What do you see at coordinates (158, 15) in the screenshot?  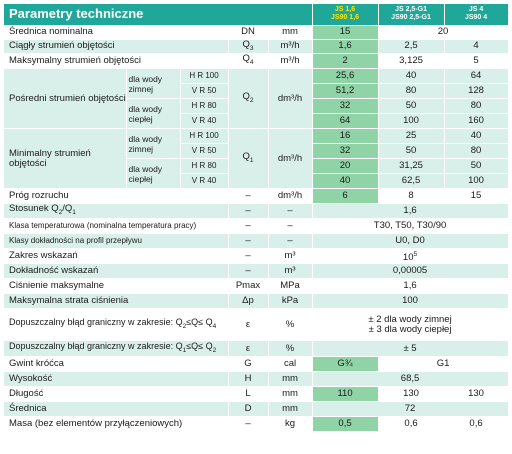 I see `table-title: Parametry techniczne` at bounding box center [158, 15].